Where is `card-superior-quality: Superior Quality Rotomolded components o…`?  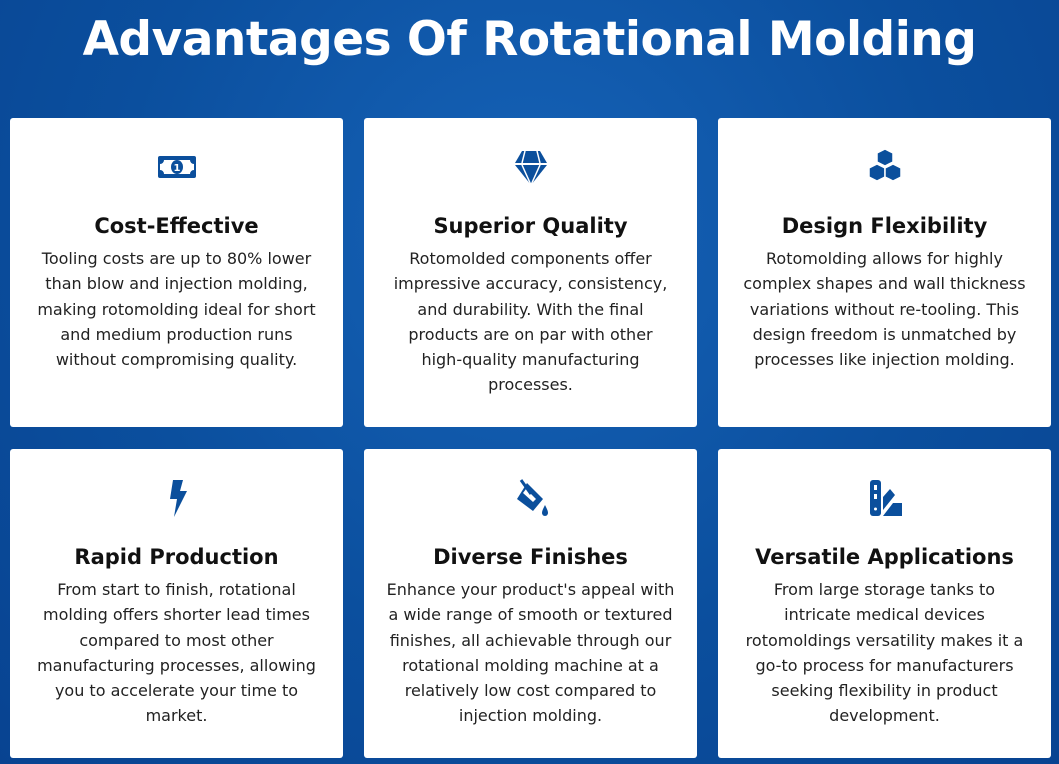
card-superior-quality: Superior Quality Rotomolded components o… is located at coordinates (530, 272).